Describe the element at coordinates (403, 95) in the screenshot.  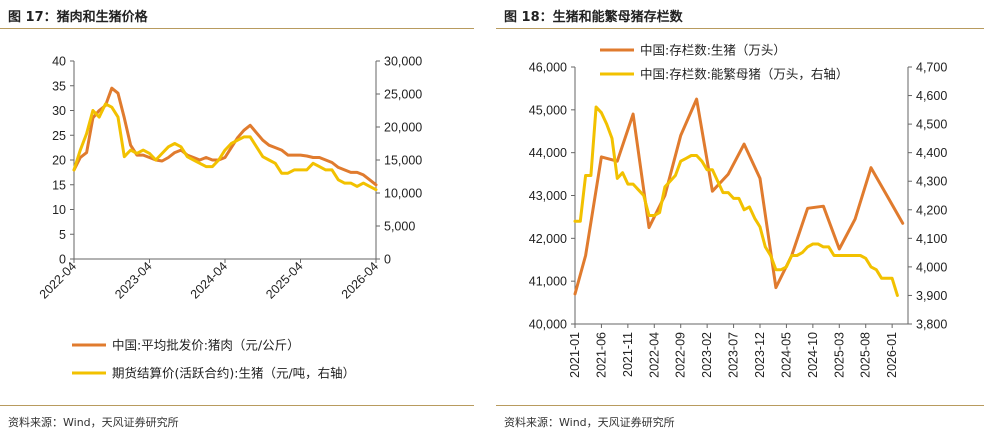
I see `y-tick-label-right: 25,000` at that location.